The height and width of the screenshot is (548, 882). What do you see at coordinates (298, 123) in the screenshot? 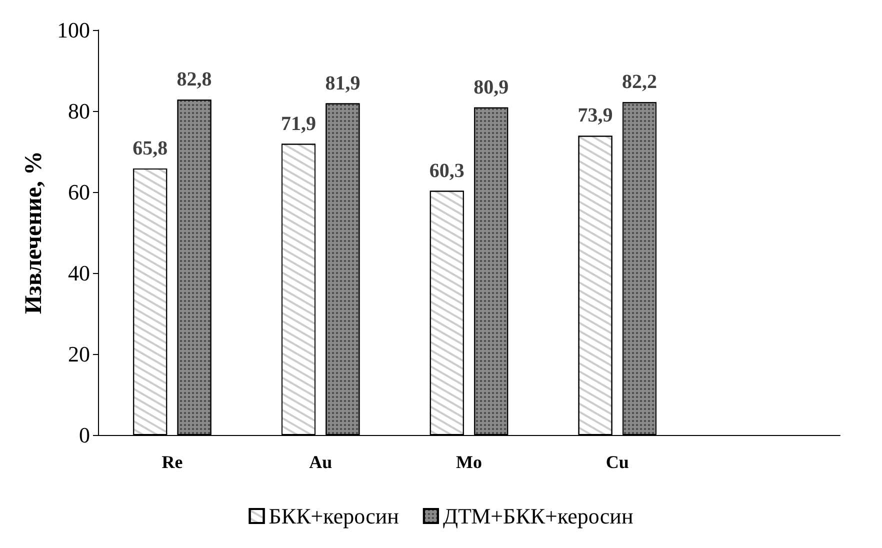
I see `data-label: 71,9` at bounding box center [298, 123].